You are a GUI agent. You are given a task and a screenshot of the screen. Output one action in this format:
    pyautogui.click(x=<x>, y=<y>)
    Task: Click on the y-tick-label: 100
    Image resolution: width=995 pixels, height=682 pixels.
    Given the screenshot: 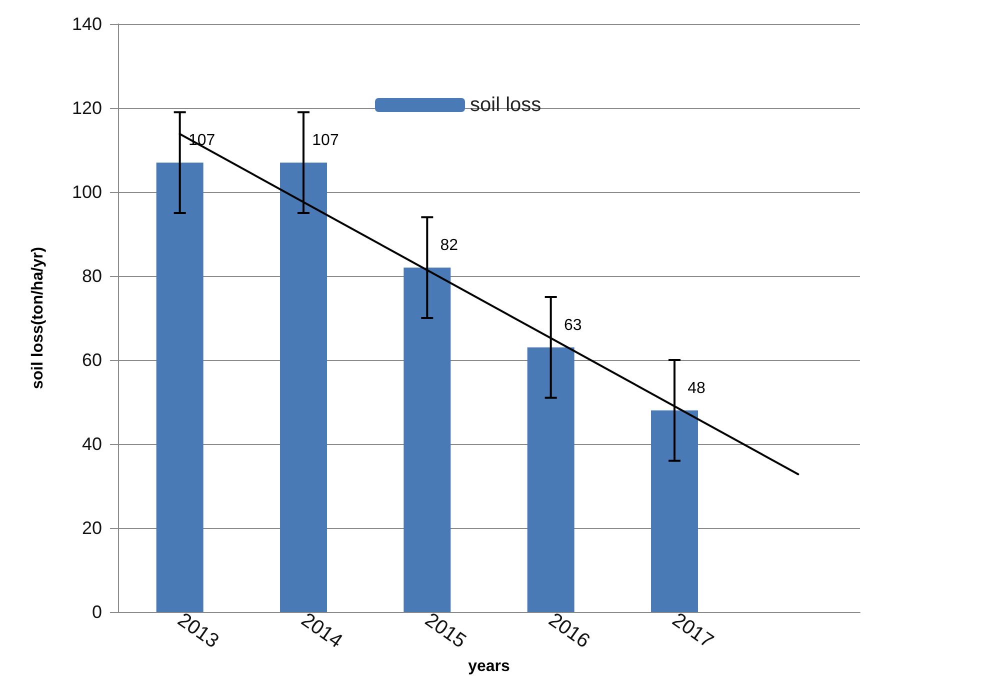 What is the action you would take?
    pyautogui.click(x=87, y=192)
    